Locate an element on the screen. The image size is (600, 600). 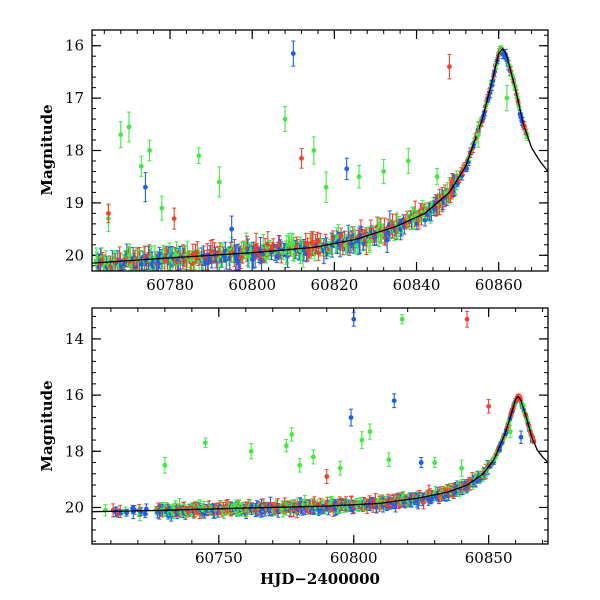
top-x-tick-label: 60780 is located at coordinates (170, 285).